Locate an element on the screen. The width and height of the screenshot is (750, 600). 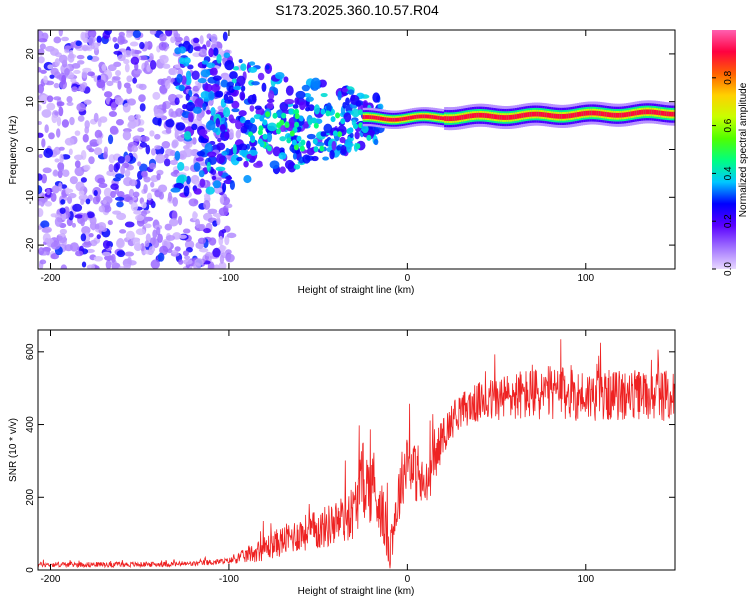
snr-ytick-label: 400 is located at coordinates (30, 424).